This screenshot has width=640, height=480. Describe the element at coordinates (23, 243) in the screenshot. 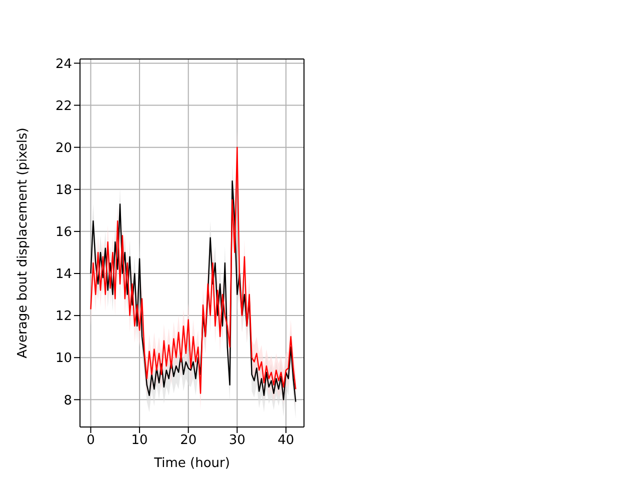

I see `y-axis-title: Average bout displacement (pixels)` at that location.